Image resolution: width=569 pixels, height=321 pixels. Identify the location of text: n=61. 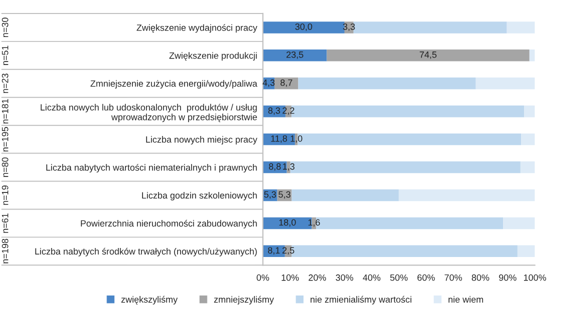
(5, 223).